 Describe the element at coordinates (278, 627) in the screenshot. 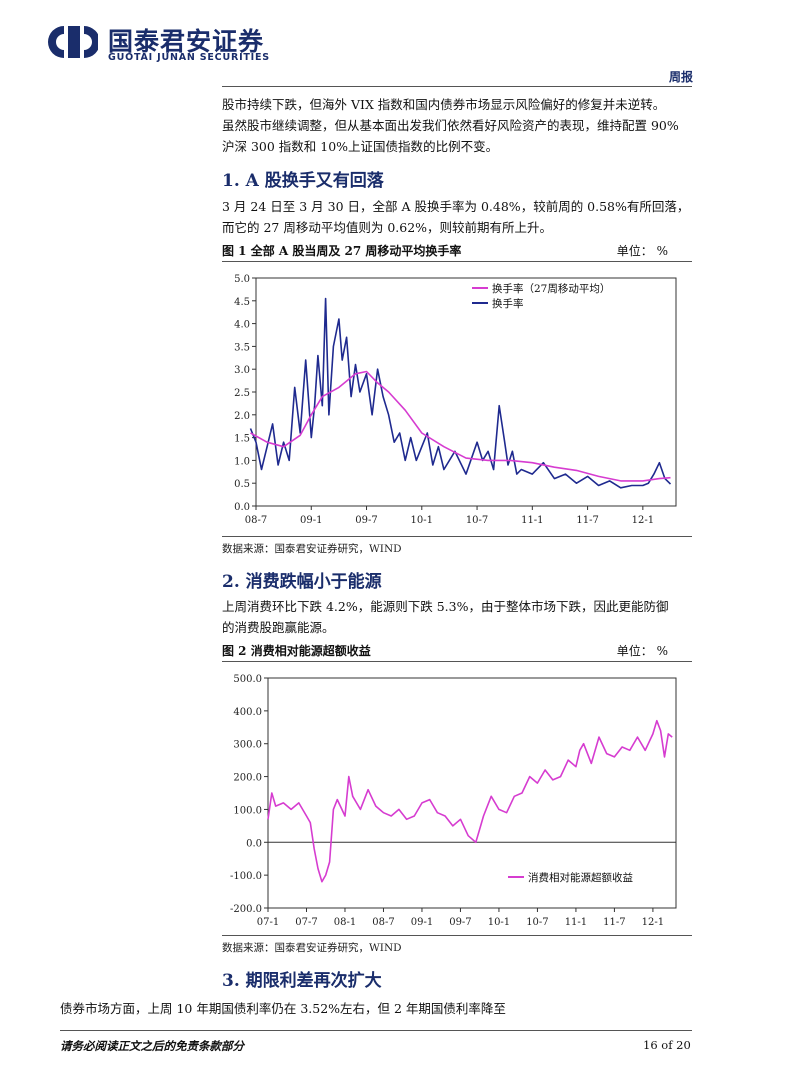

I see `body-line: 的消费股跑赢能源。` at that location.